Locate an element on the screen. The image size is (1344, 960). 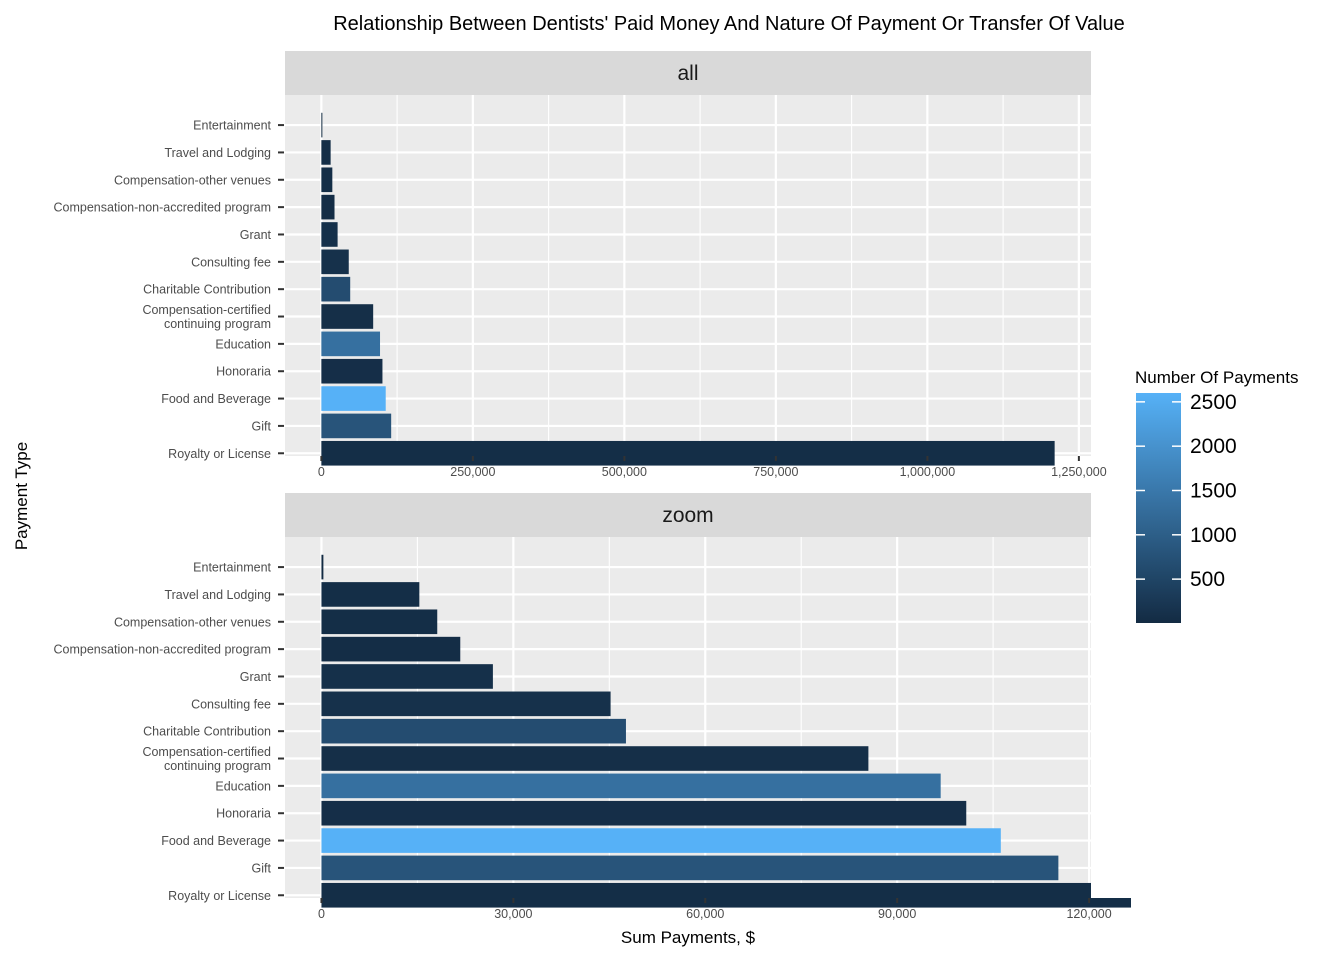
x-tick-label: 500,000 is located at coordinates (624, 472).